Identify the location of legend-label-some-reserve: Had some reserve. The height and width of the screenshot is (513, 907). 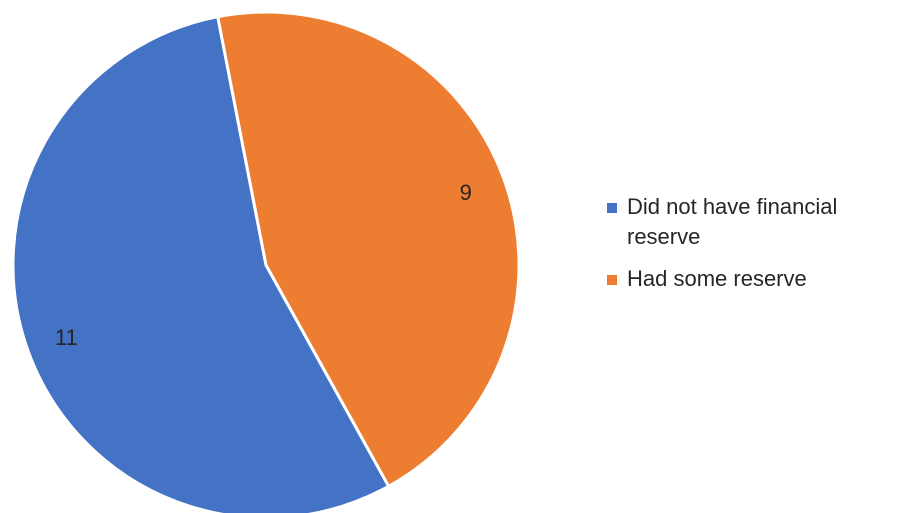
(717, 278).